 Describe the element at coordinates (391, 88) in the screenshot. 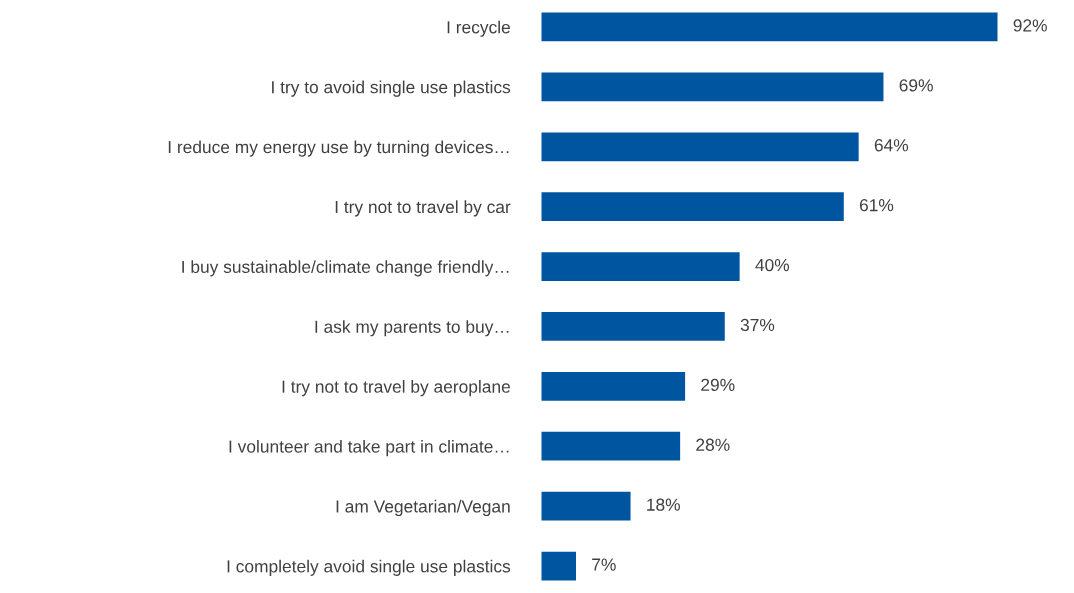

I see `y-tick-label: I try to avoid single use plastics` at that location.